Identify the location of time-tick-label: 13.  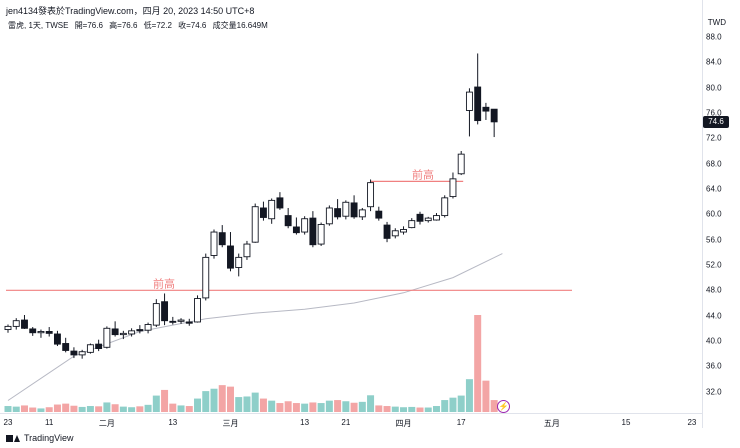
(305, 422).